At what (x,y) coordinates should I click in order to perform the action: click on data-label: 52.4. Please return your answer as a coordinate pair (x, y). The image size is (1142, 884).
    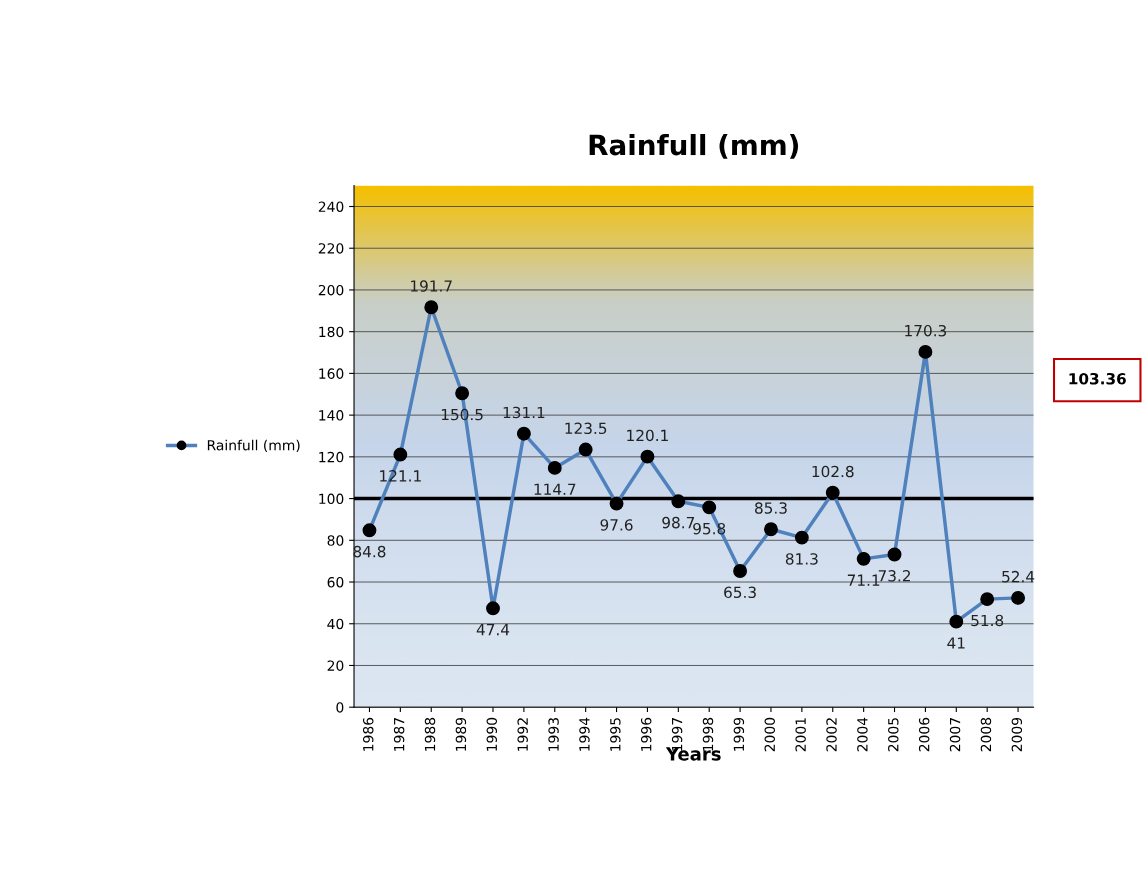
    Looking at the image, I should click on (1018, 576).